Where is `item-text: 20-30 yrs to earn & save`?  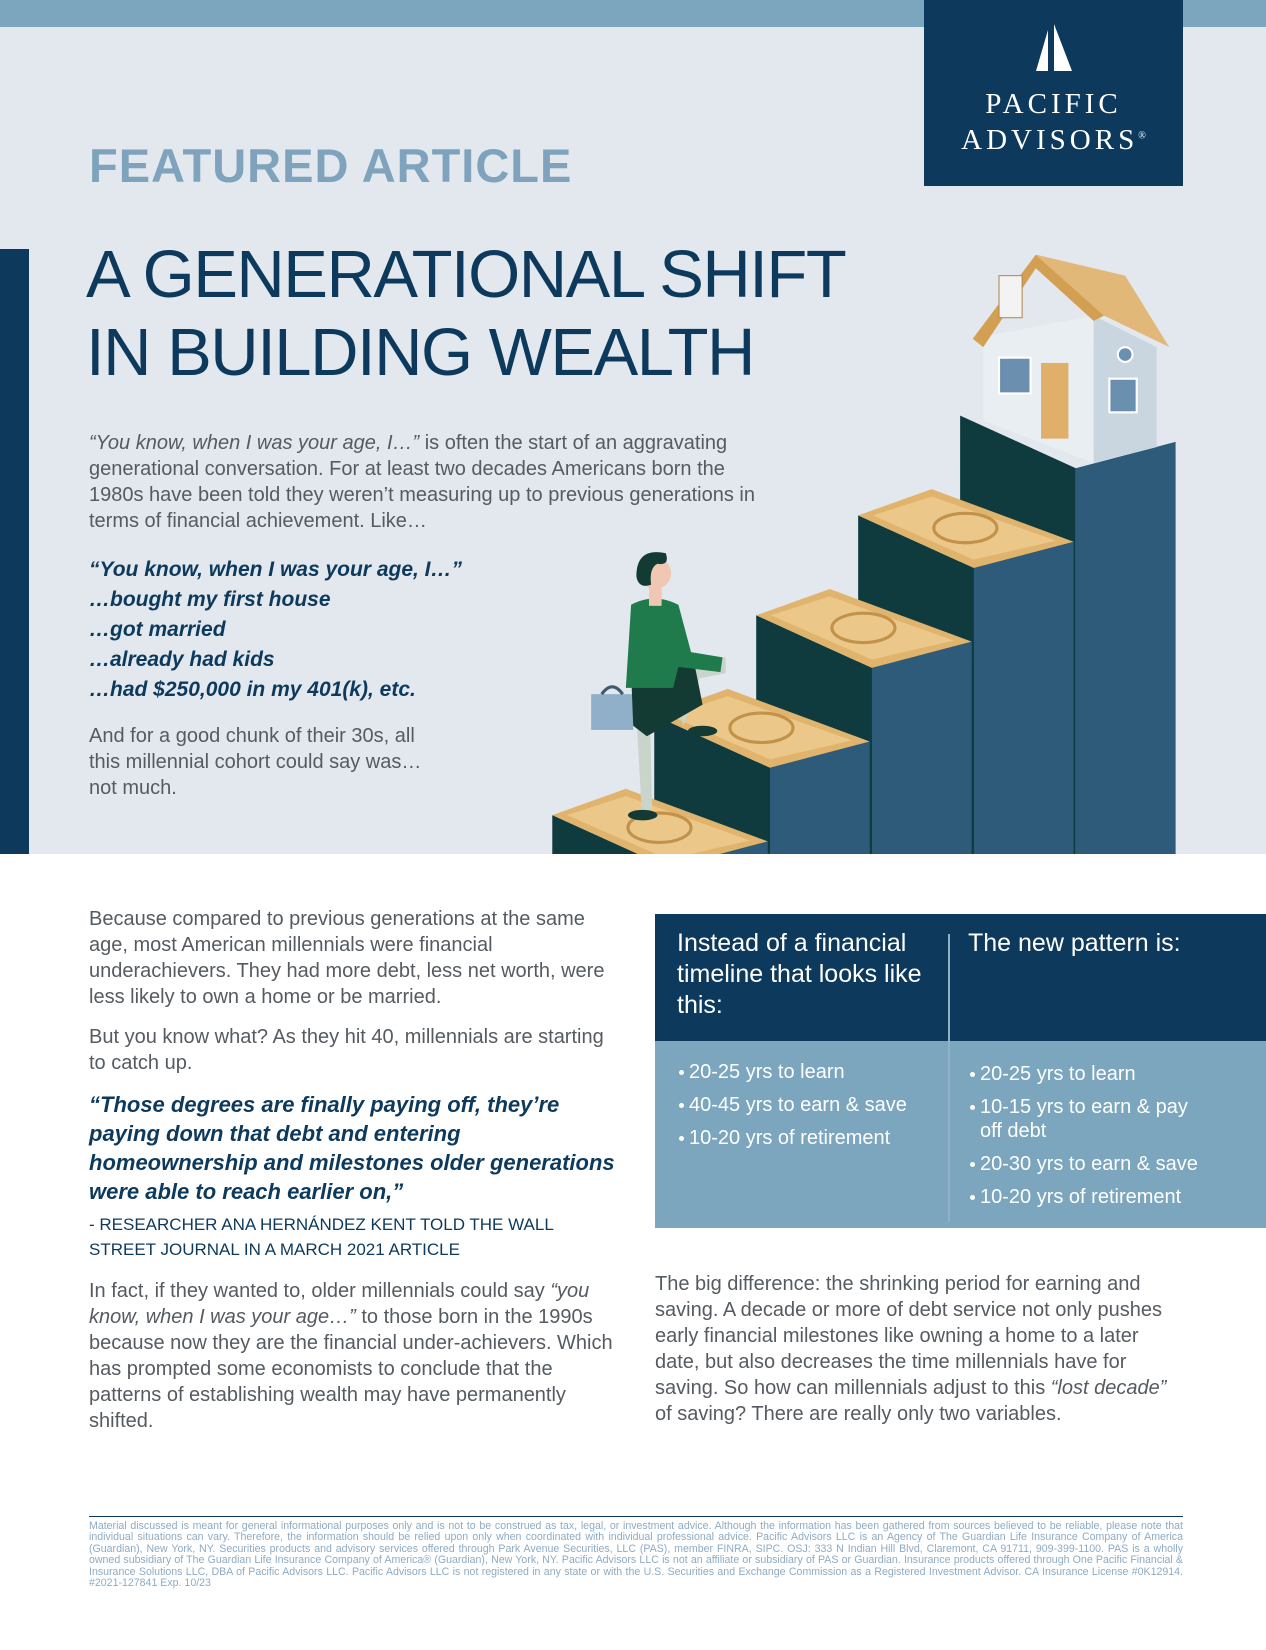 item-text: 20-30 yrs to earn & save is located at coordinates (1089, 1164).